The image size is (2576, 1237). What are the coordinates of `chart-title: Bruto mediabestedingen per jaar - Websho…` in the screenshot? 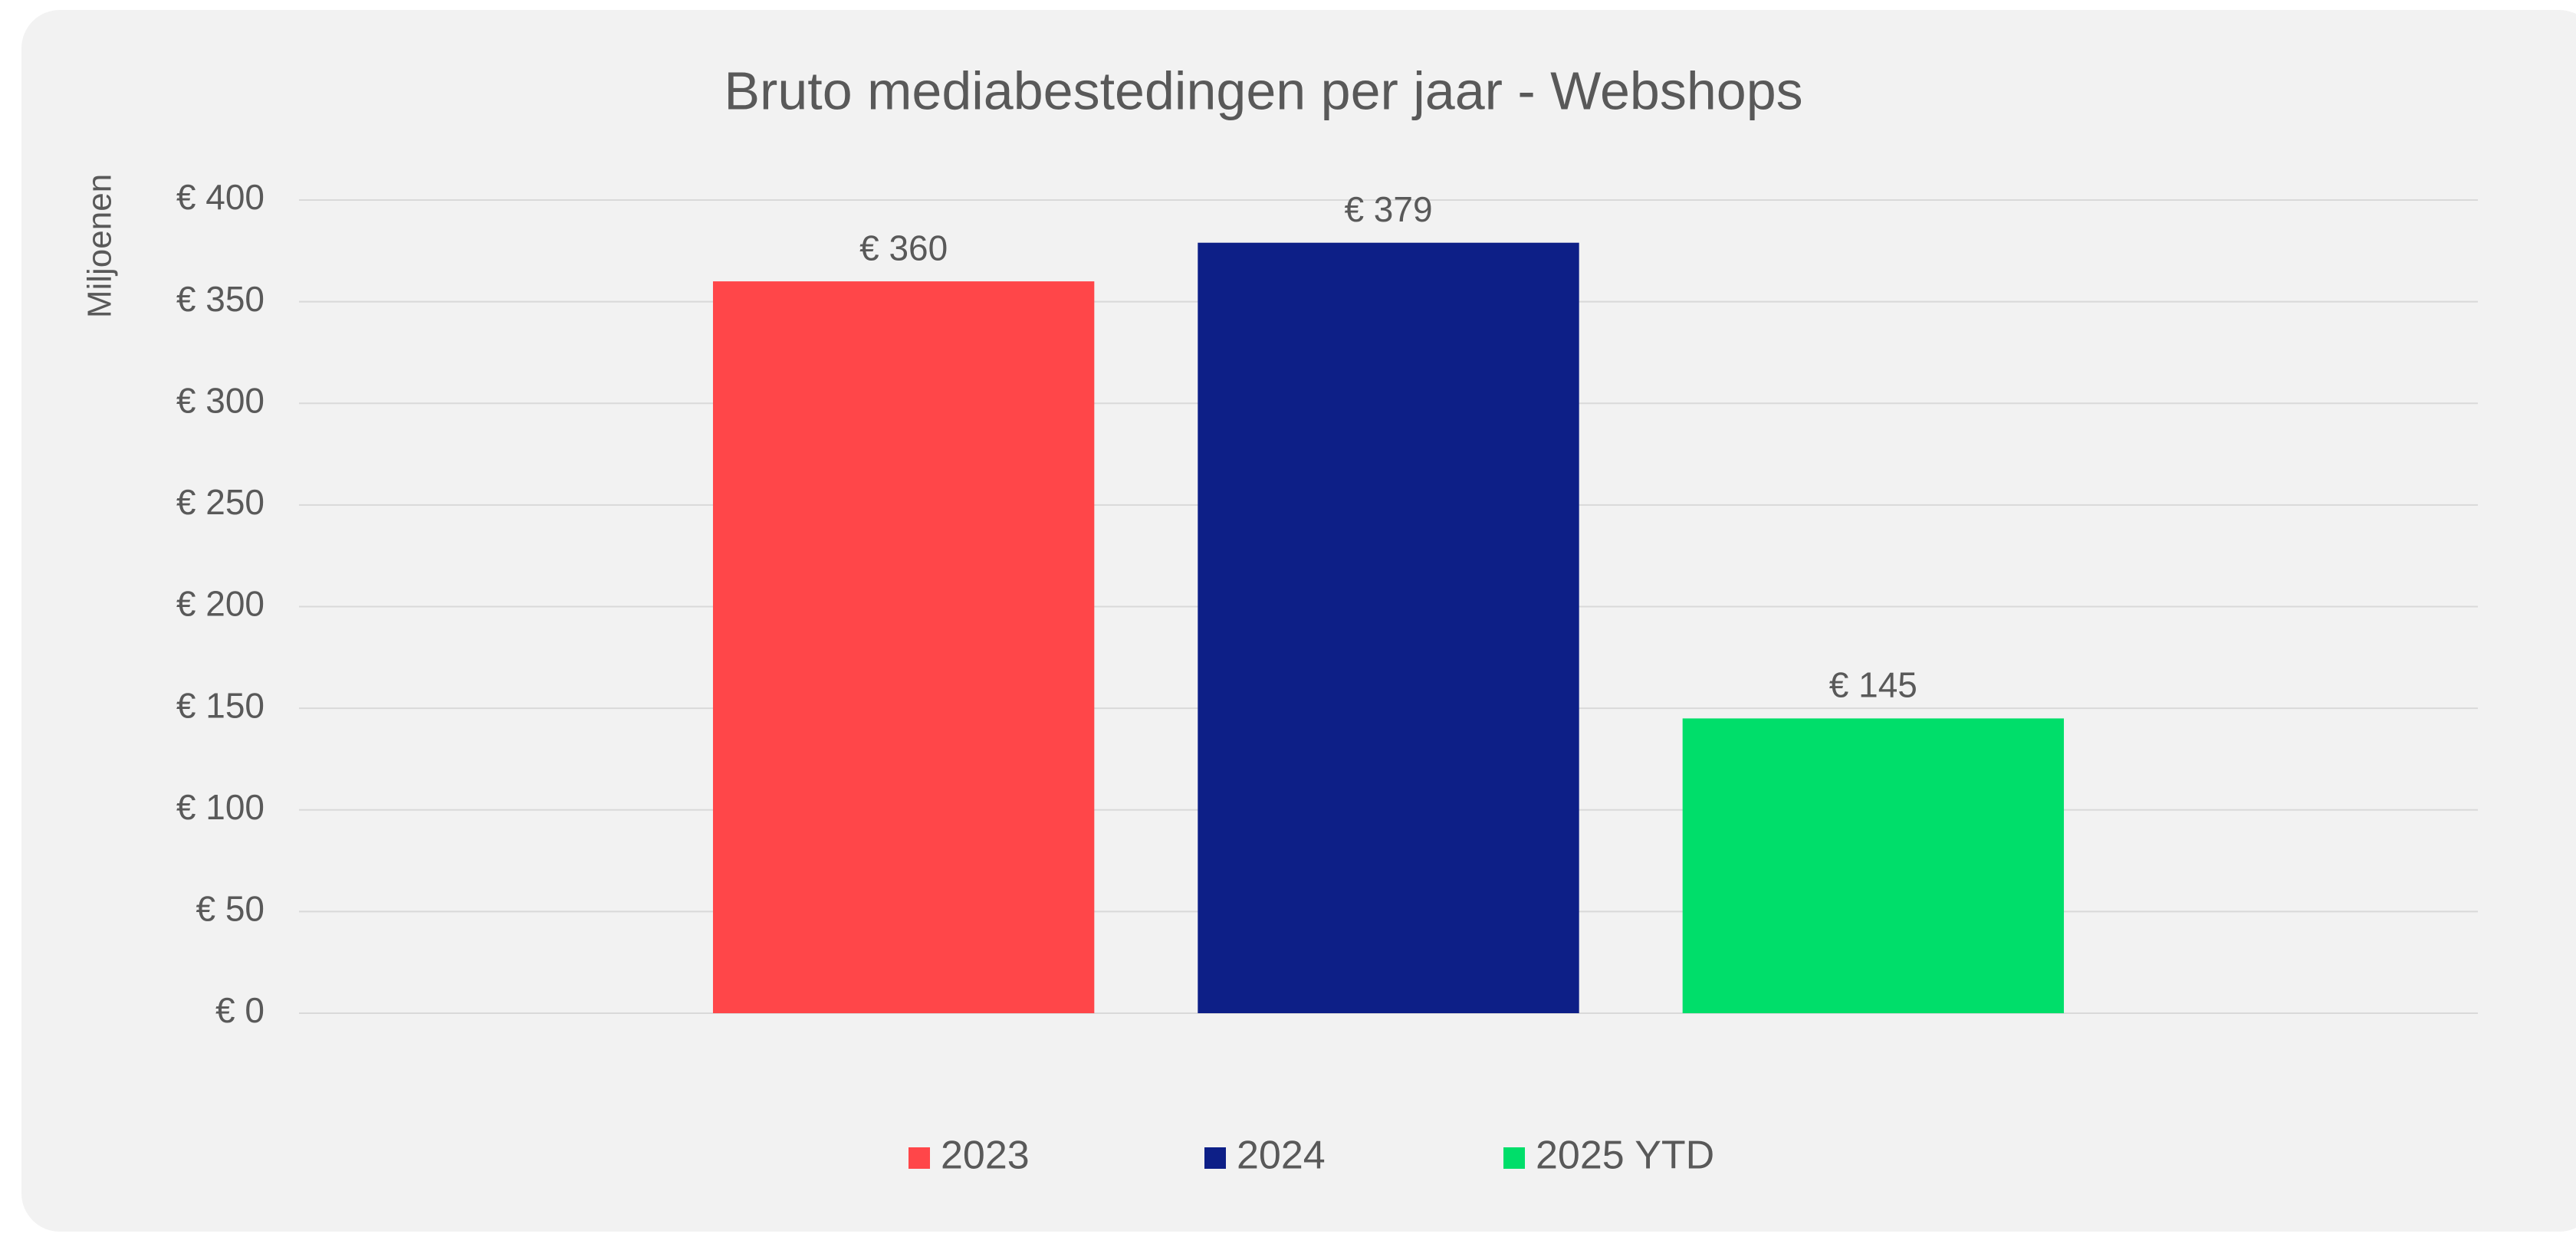 It's located at (1263, 91).